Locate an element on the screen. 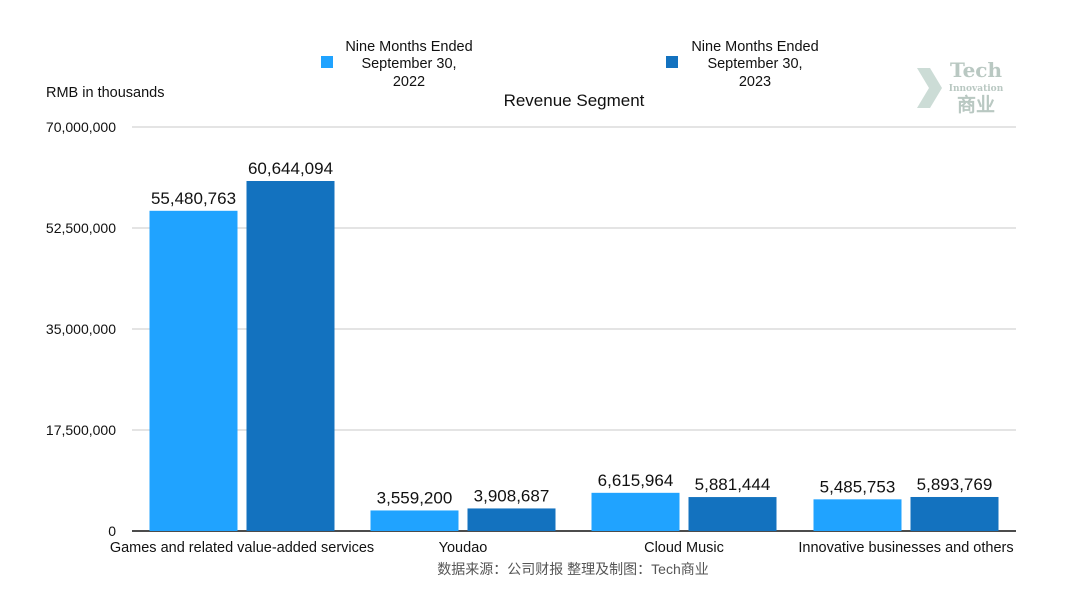 The width and height of the screenshot is (1080, 605). watermark-logo: Tech Innovation 商业 is located at coordinates (960, 87).